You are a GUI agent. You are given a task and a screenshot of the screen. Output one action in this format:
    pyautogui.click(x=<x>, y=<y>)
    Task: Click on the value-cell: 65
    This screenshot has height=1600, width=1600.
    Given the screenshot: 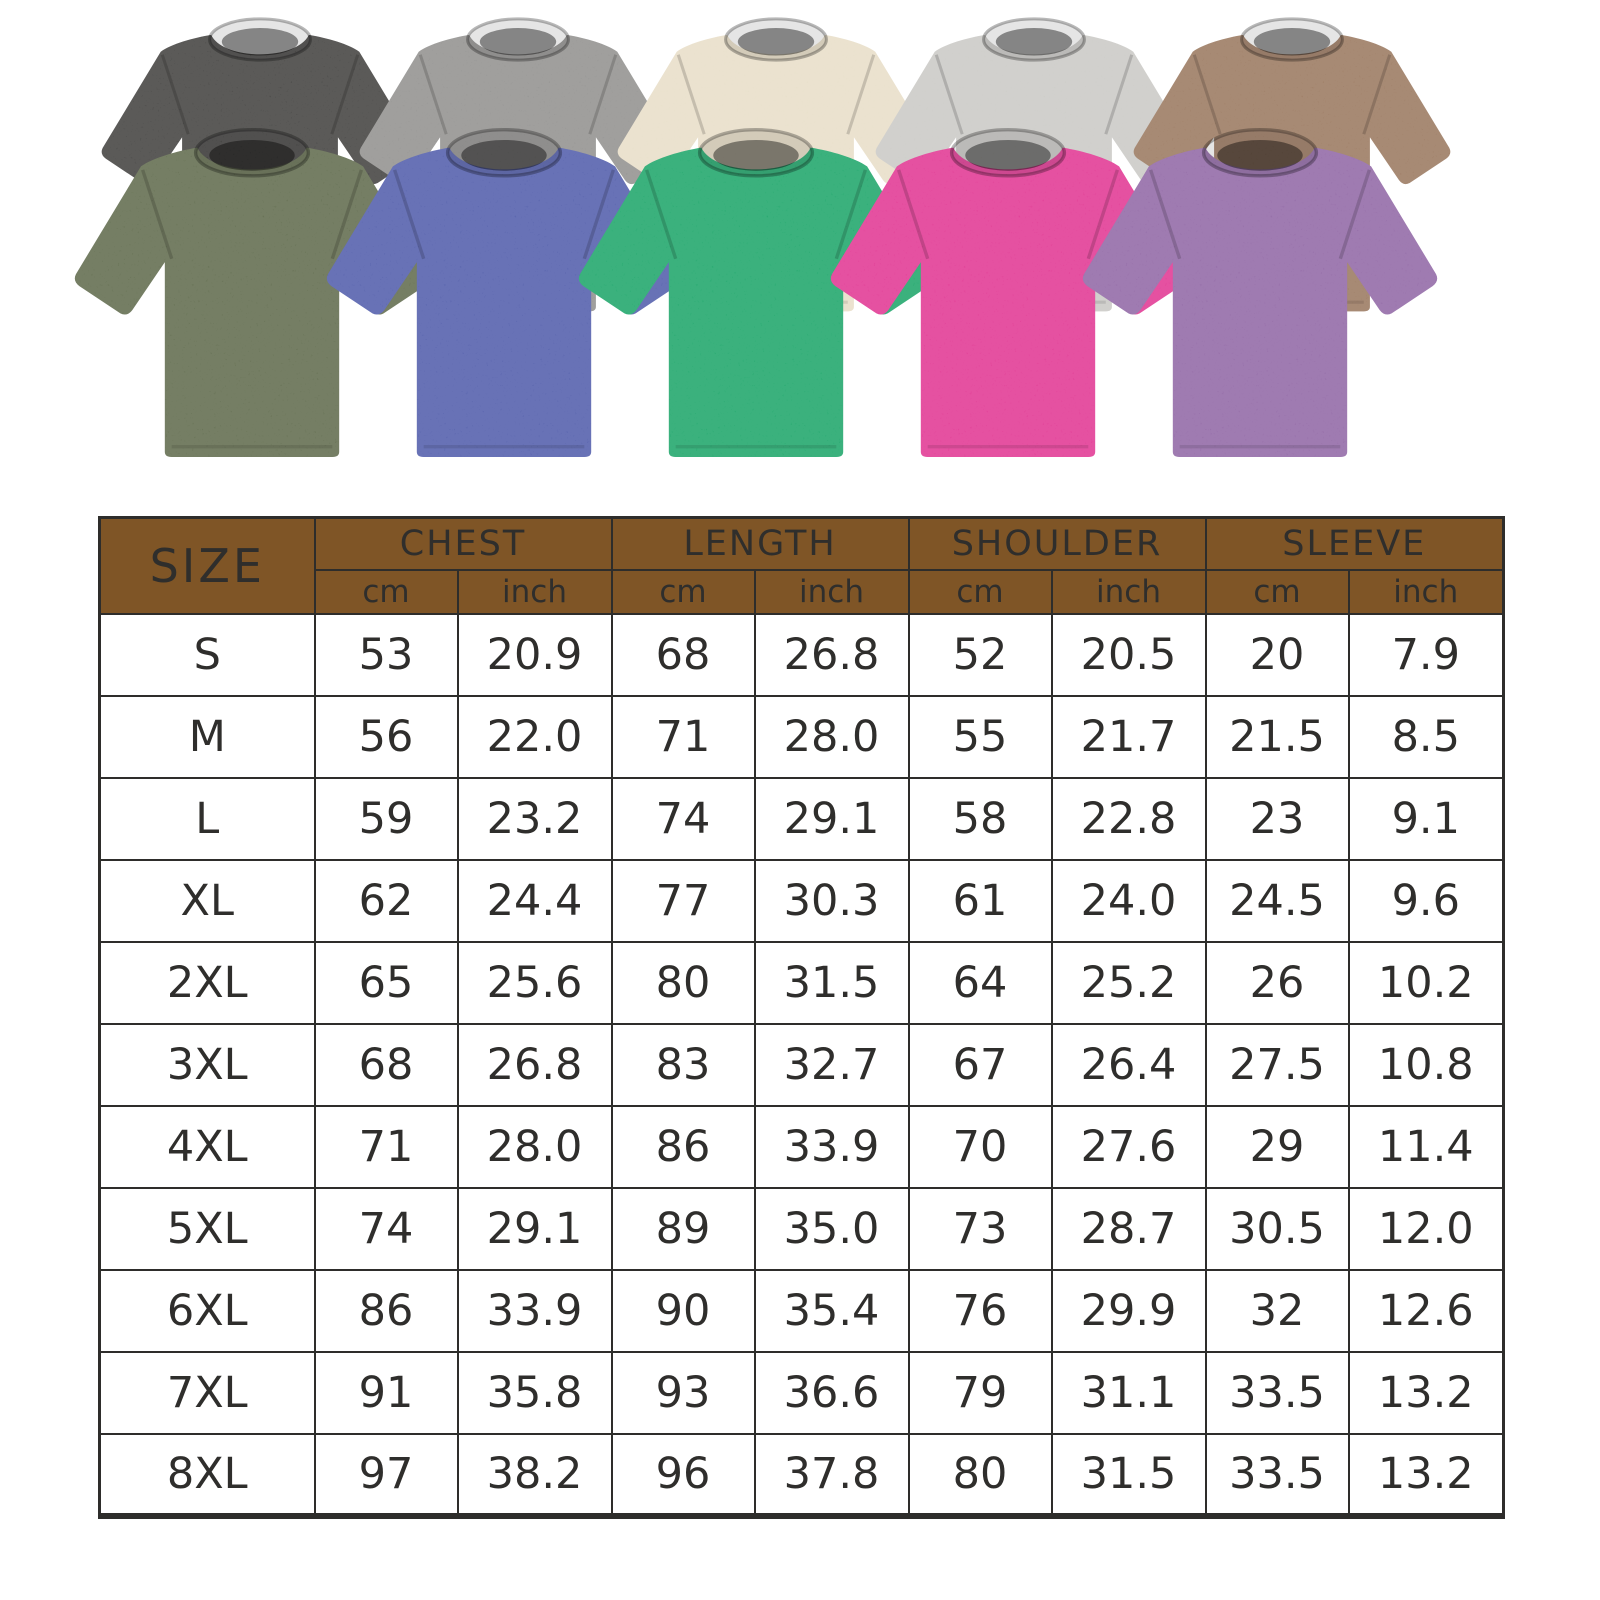 What is the action you would take?
    pyautogui.click(x=386, y=982)
    